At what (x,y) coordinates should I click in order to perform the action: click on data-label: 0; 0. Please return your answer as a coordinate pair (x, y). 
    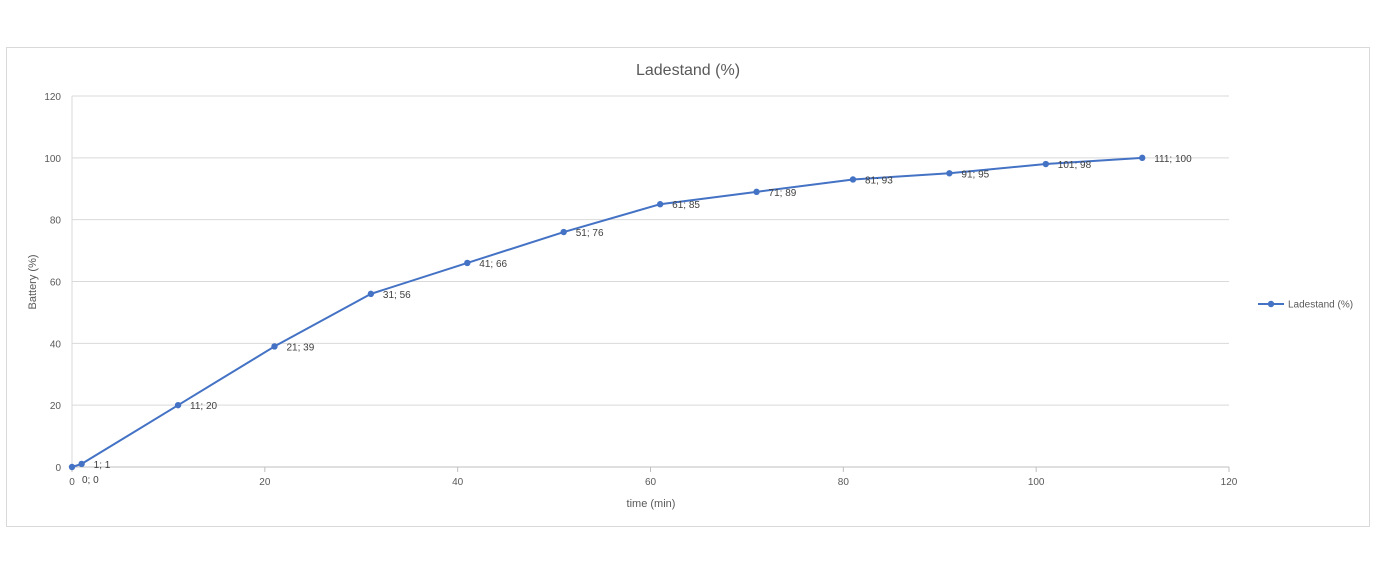
    Looking at the image, I should click on (90, 480).